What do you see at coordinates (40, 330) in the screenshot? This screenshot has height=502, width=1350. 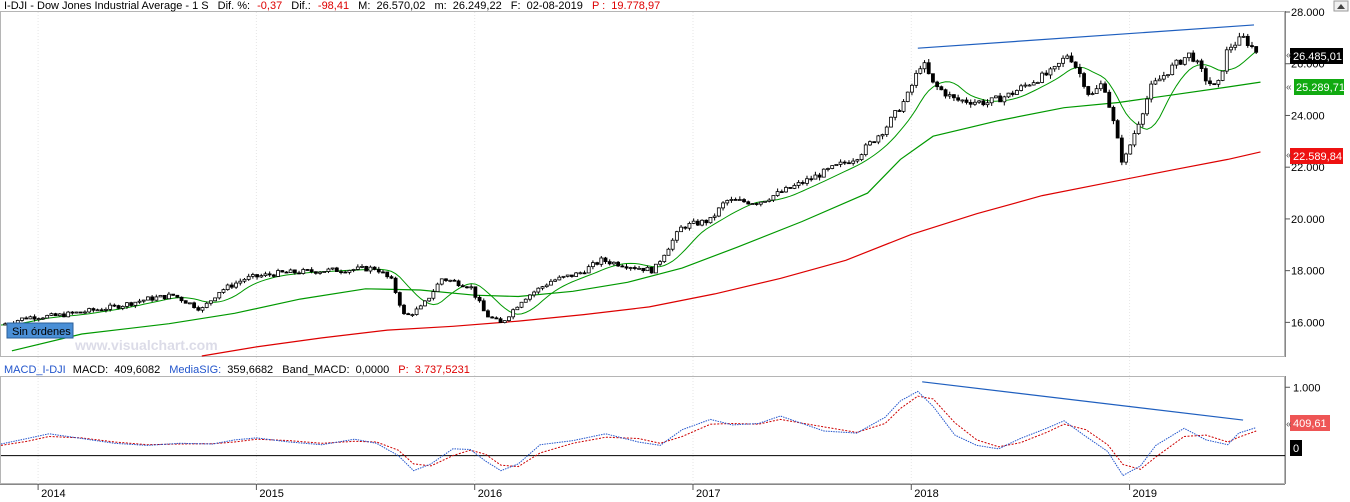 I see `orders-badge: Sin órdenes` at bounding box center [40, 330].